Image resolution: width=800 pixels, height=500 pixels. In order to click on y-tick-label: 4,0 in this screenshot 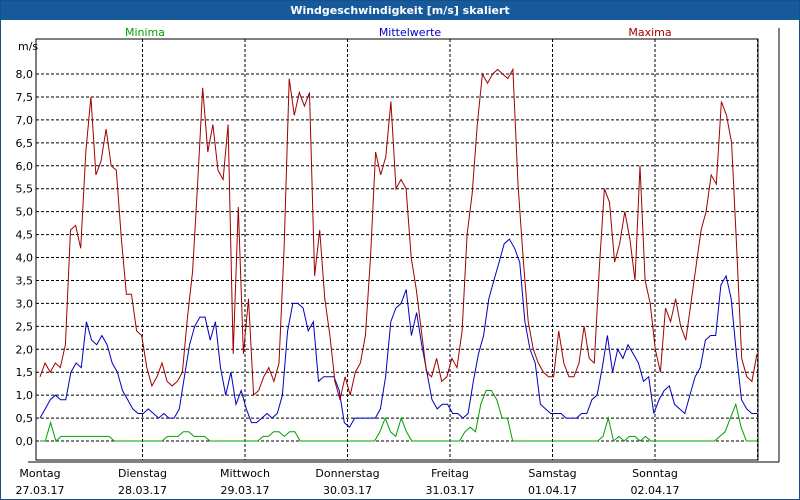, I will do `click(25, 258)`.